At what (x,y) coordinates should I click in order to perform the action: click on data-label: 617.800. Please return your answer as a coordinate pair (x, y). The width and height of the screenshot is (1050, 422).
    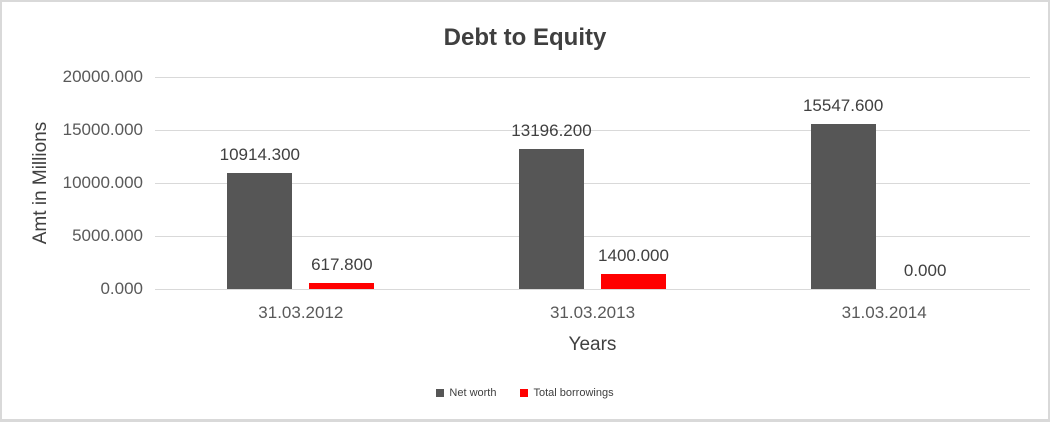
    Looking at the image, I should click on (342, 264).